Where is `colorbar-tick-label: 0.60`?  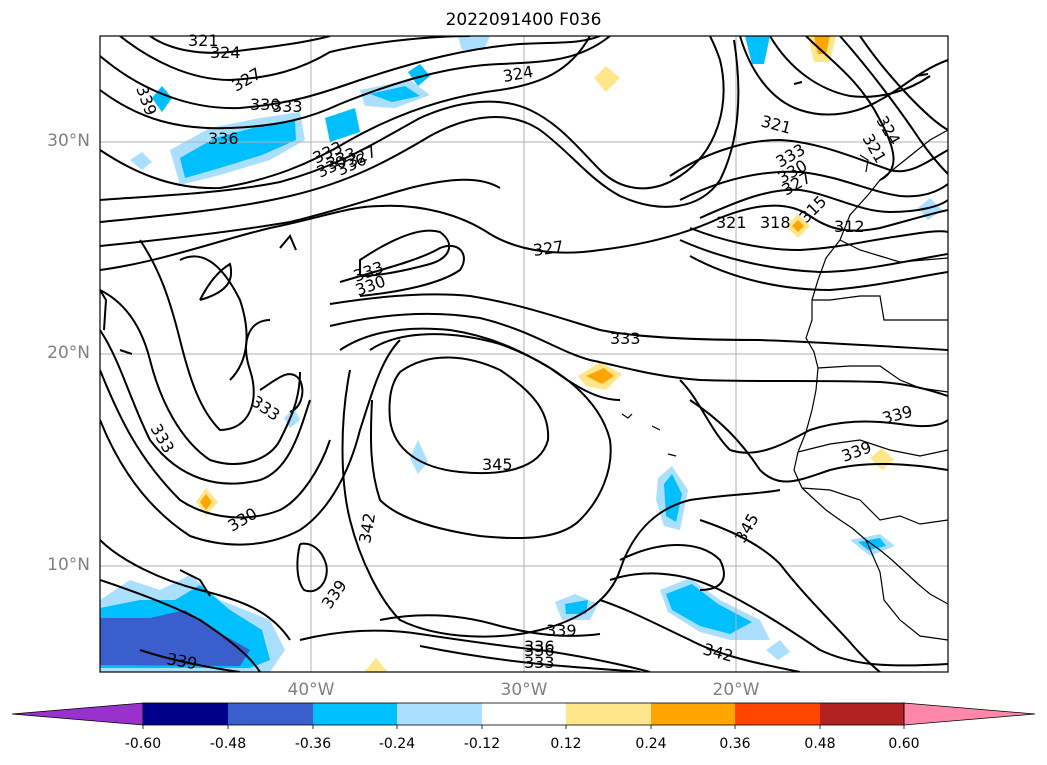
colorbar-tick-label: 0.60 is located at coordinates (904, 744).